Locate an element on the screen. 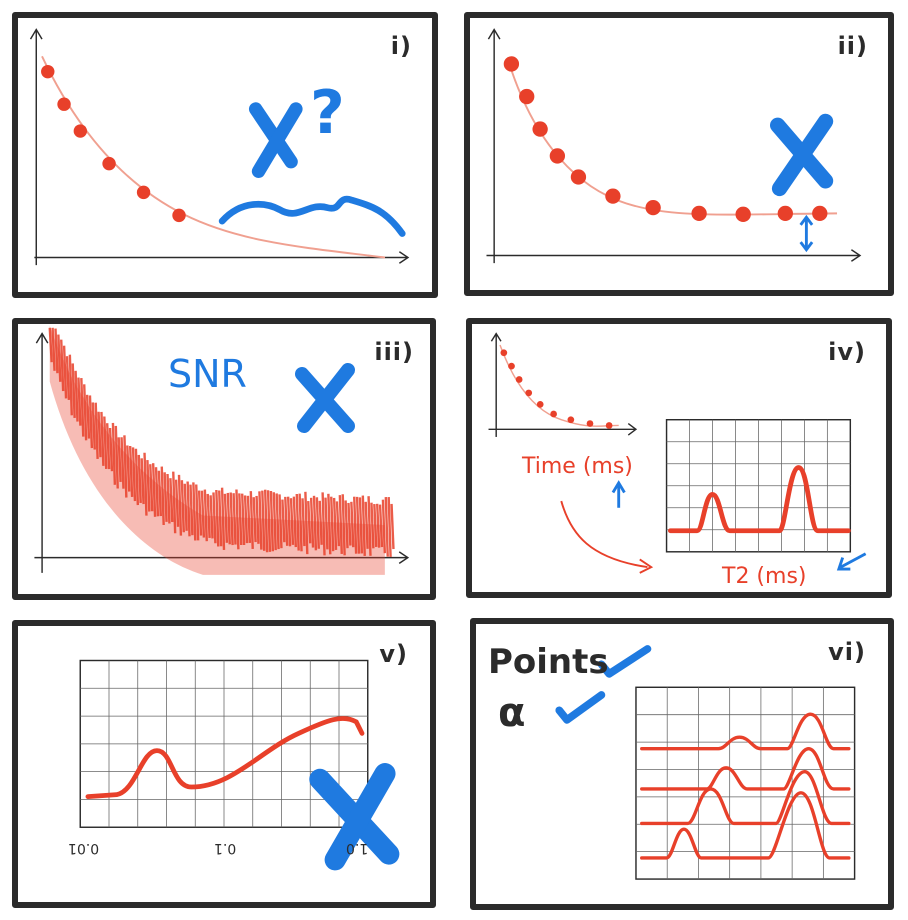 Image resolution: width=908 pixels, height=920 pixels. panel-label: v) is located at coordinates (393, 654).